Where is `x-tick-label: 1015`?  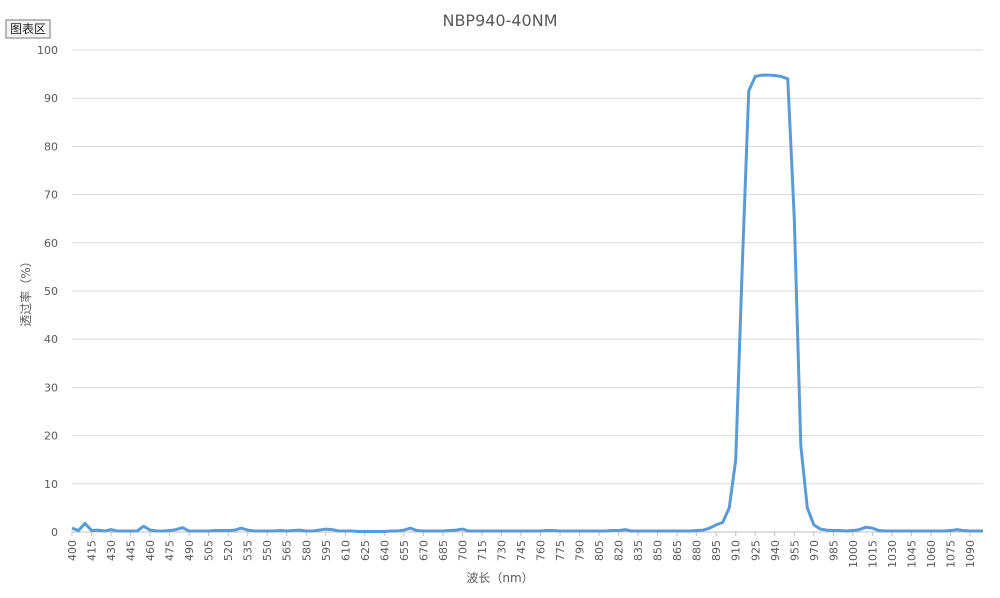
x-tick-label: 1015 is located at coordinates (872, 554).